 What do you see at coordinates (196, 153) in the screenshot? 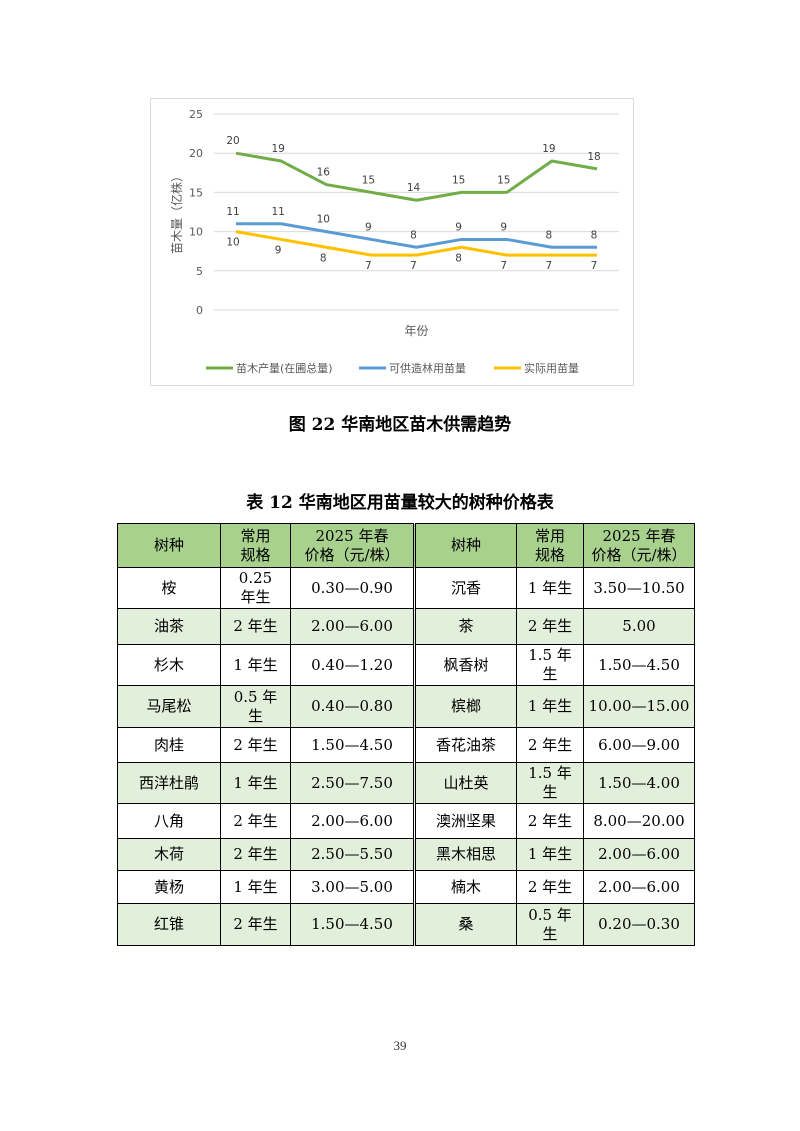
I see `y-tick-label: 20` at bounding box center [196, 153].